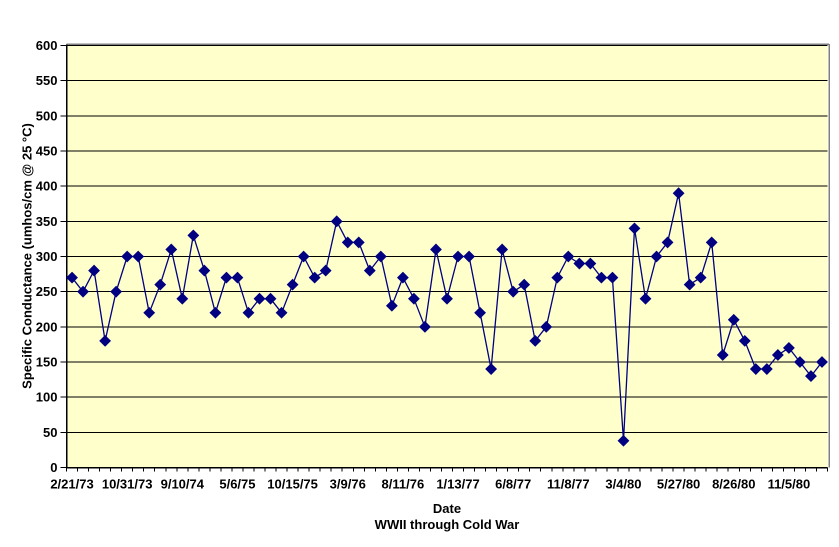 Image resolution: width=839 pixels, height=547 pixels. What do you see at coordinates (47, 115) in the screenshot?
I see `y-tick-label: 500` at bounding box center [47, 115].